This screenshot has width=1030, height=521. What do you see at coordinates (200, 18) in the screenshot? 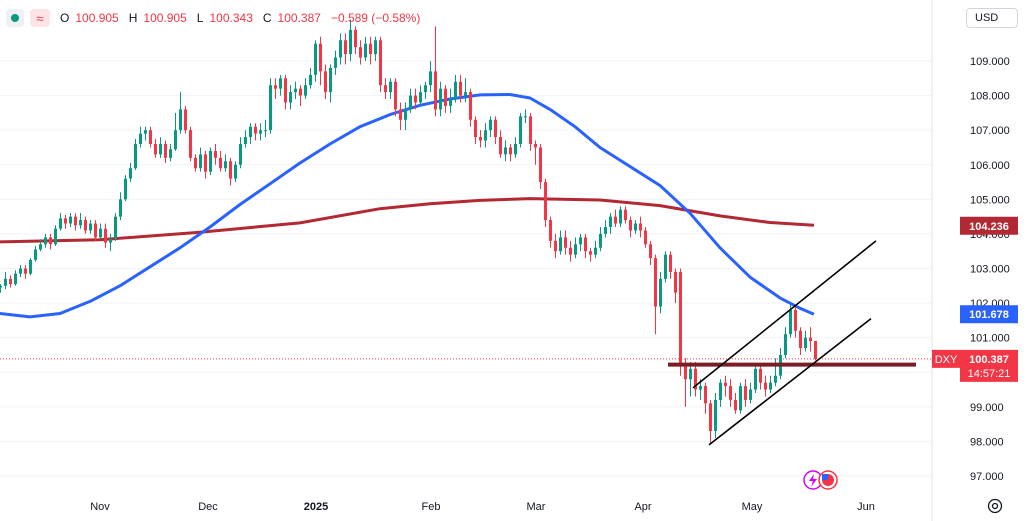
I see `low-label: L` at bounding box center [200, 18].